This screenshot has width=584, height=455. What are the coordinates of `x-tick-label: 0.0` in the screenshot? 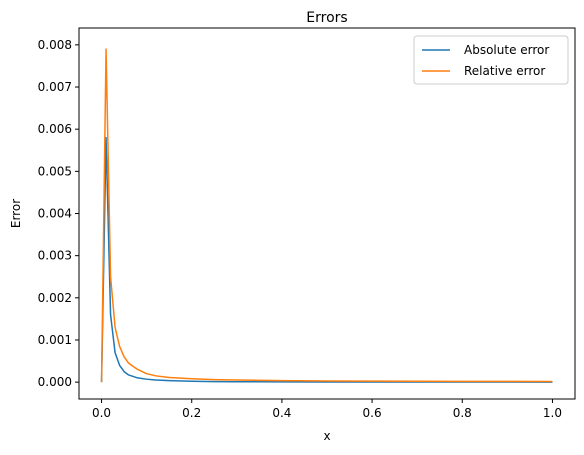 It's located at (101, 413).